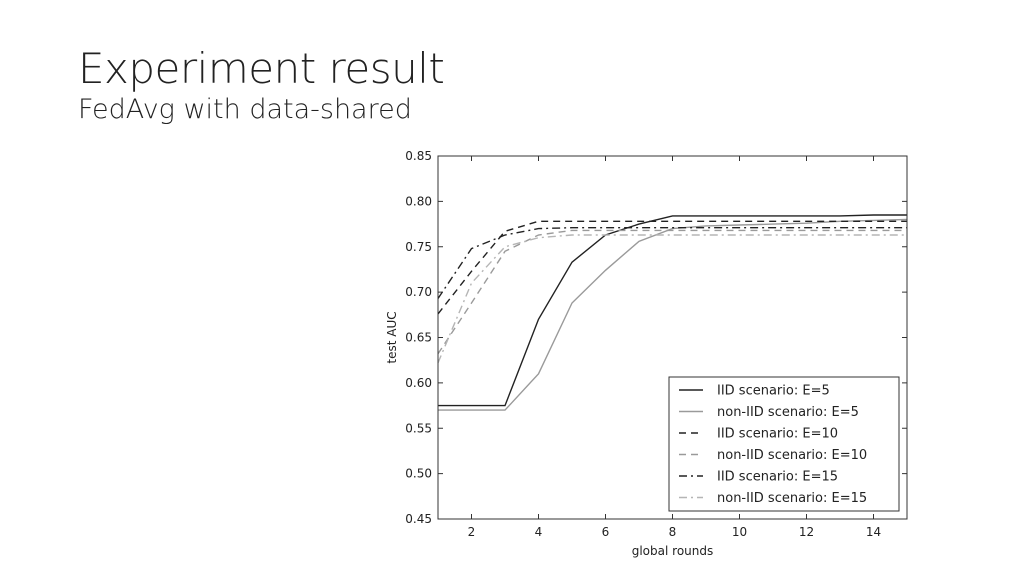 This screenshot has height=576, width=1024. What do you see at coordinates (418, 383) in the screenshot?
I see `y-tick-label: 0.60` at bounding box center [418, 383].